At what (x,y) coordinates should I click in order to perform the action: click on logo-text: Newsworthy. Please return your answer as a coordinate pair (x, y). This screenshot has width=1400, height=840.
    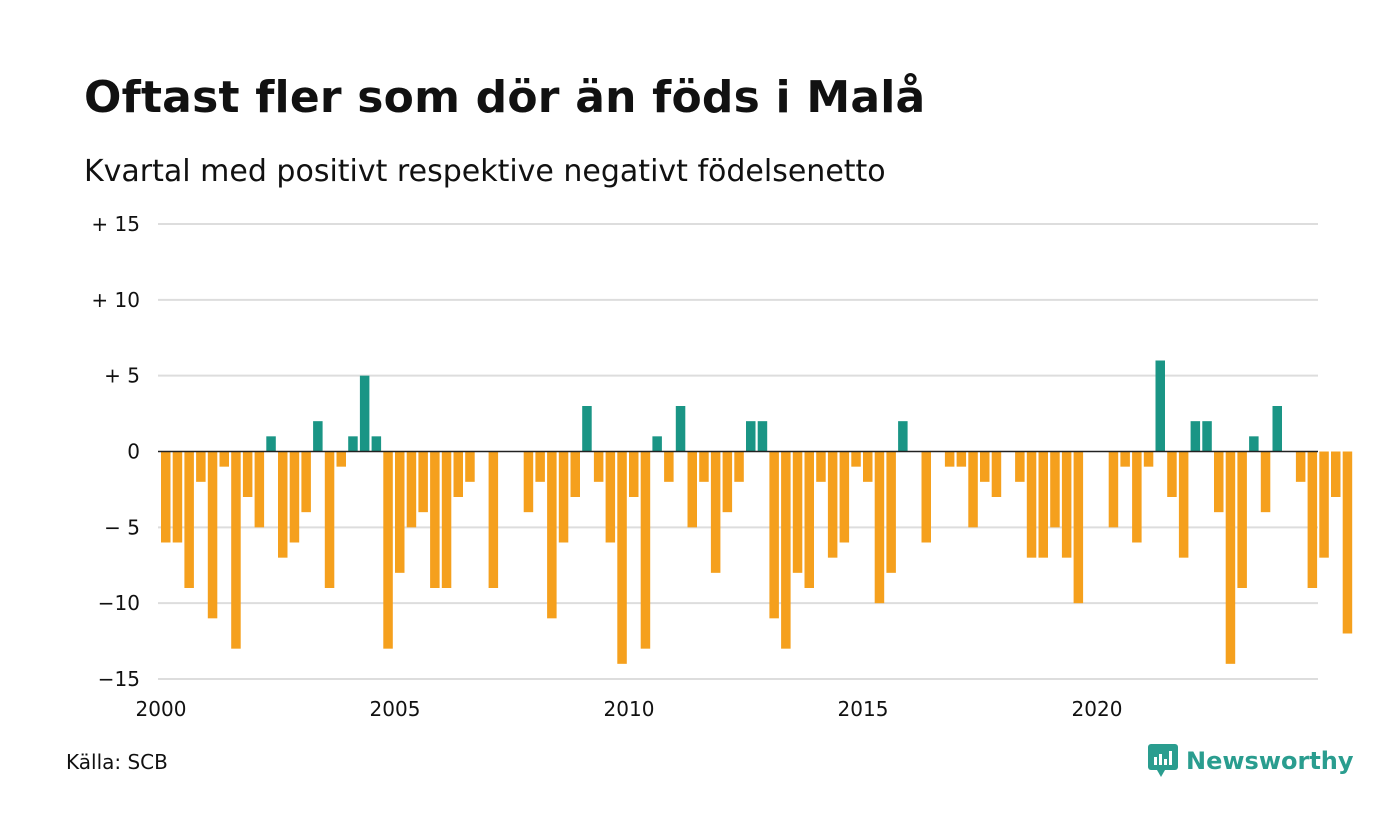
    Looking at the image, I should click on (1270, 761).